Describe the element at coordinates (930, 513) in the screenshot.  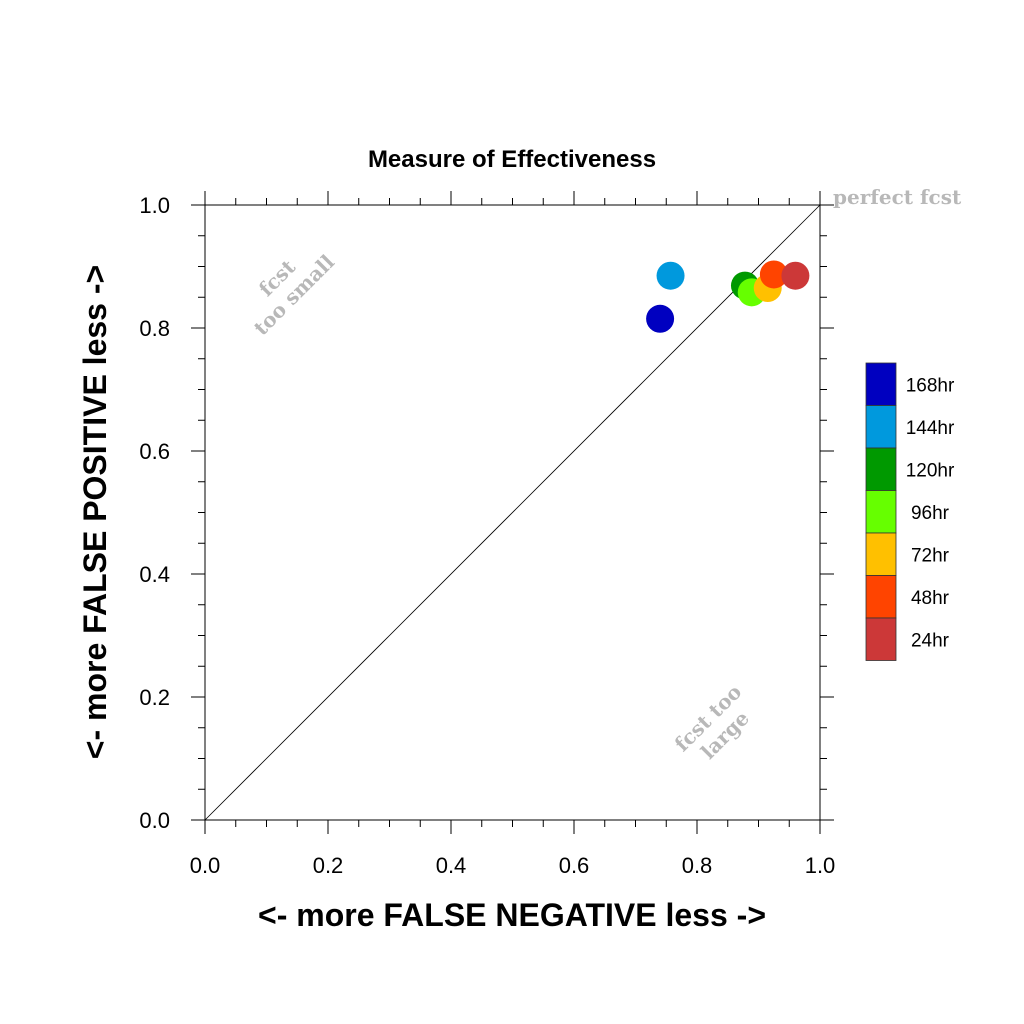
I see `legend-label-96hr: 96hr` at that location.